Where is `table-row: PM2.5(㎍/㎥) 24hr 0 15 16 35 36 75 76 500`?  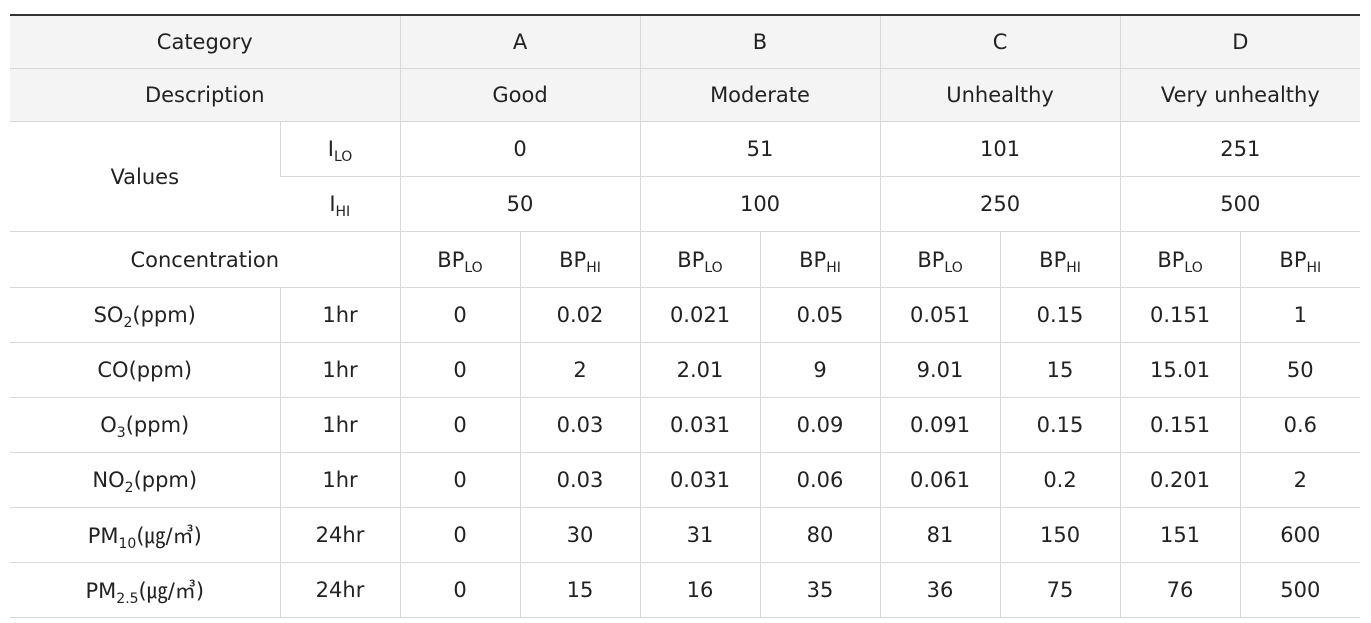 table-row: PM2.5(㎍/㎥) 24hr 0 15 16 35 36 75 76 500 is located at coordinates (685, 590).